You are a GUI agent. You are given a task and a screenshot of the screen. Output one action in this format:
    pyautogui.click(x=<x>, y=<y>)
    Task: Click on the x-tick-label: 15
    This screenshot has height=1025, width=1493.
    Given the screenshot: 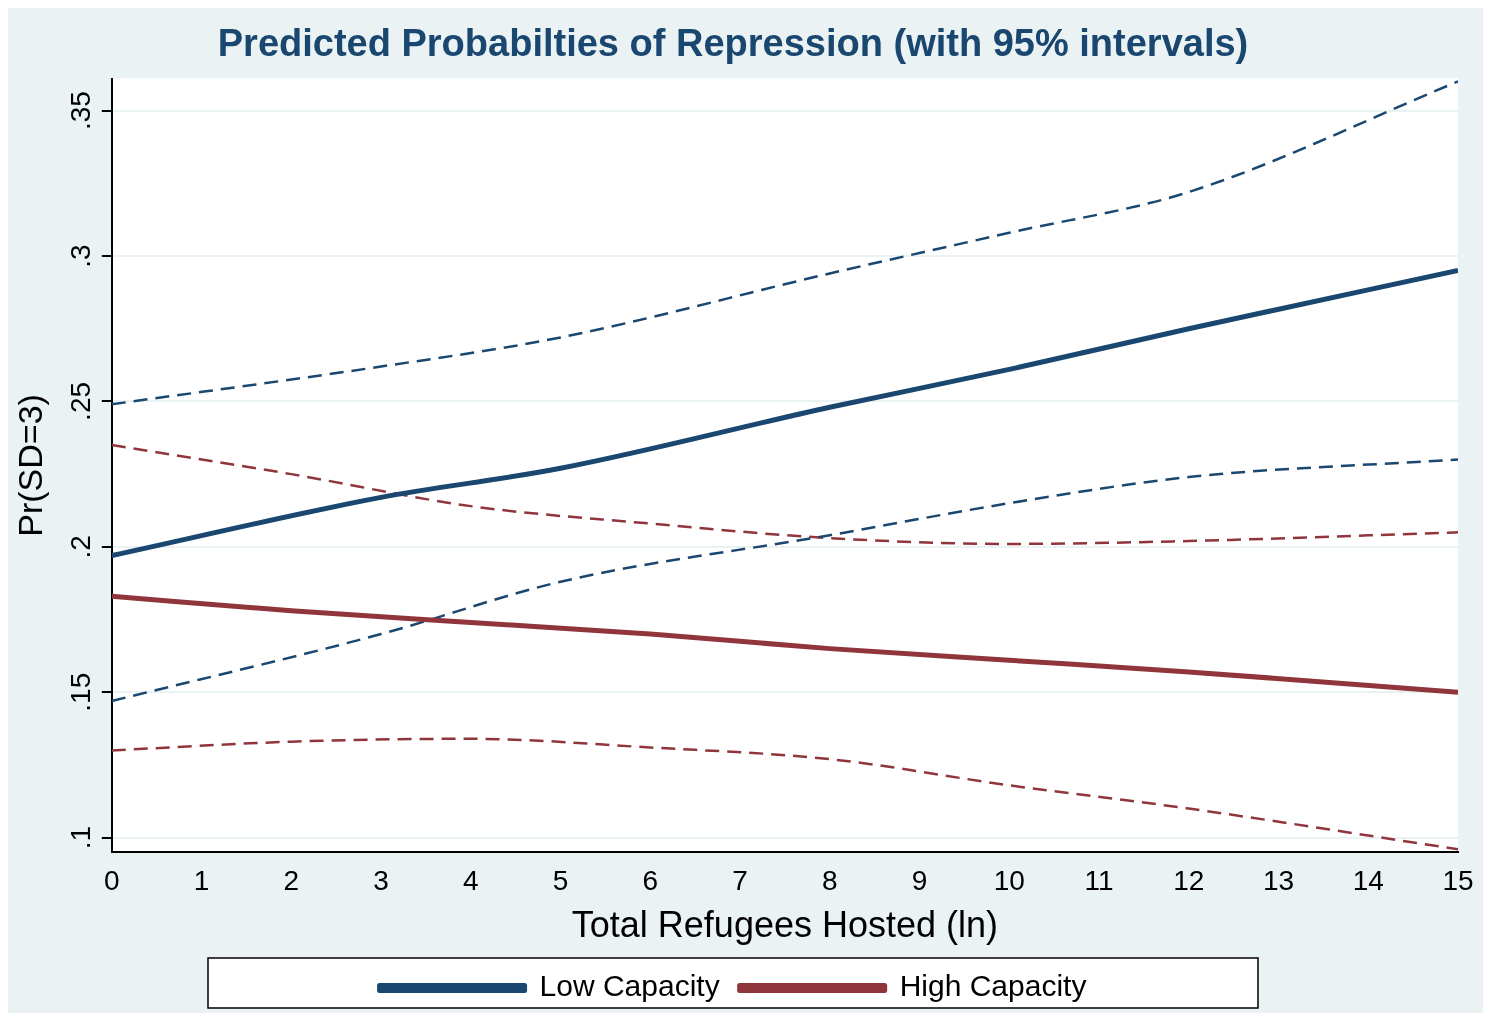 What is the action you would take?
    pyautogui.click(x=1458, y=880)
    